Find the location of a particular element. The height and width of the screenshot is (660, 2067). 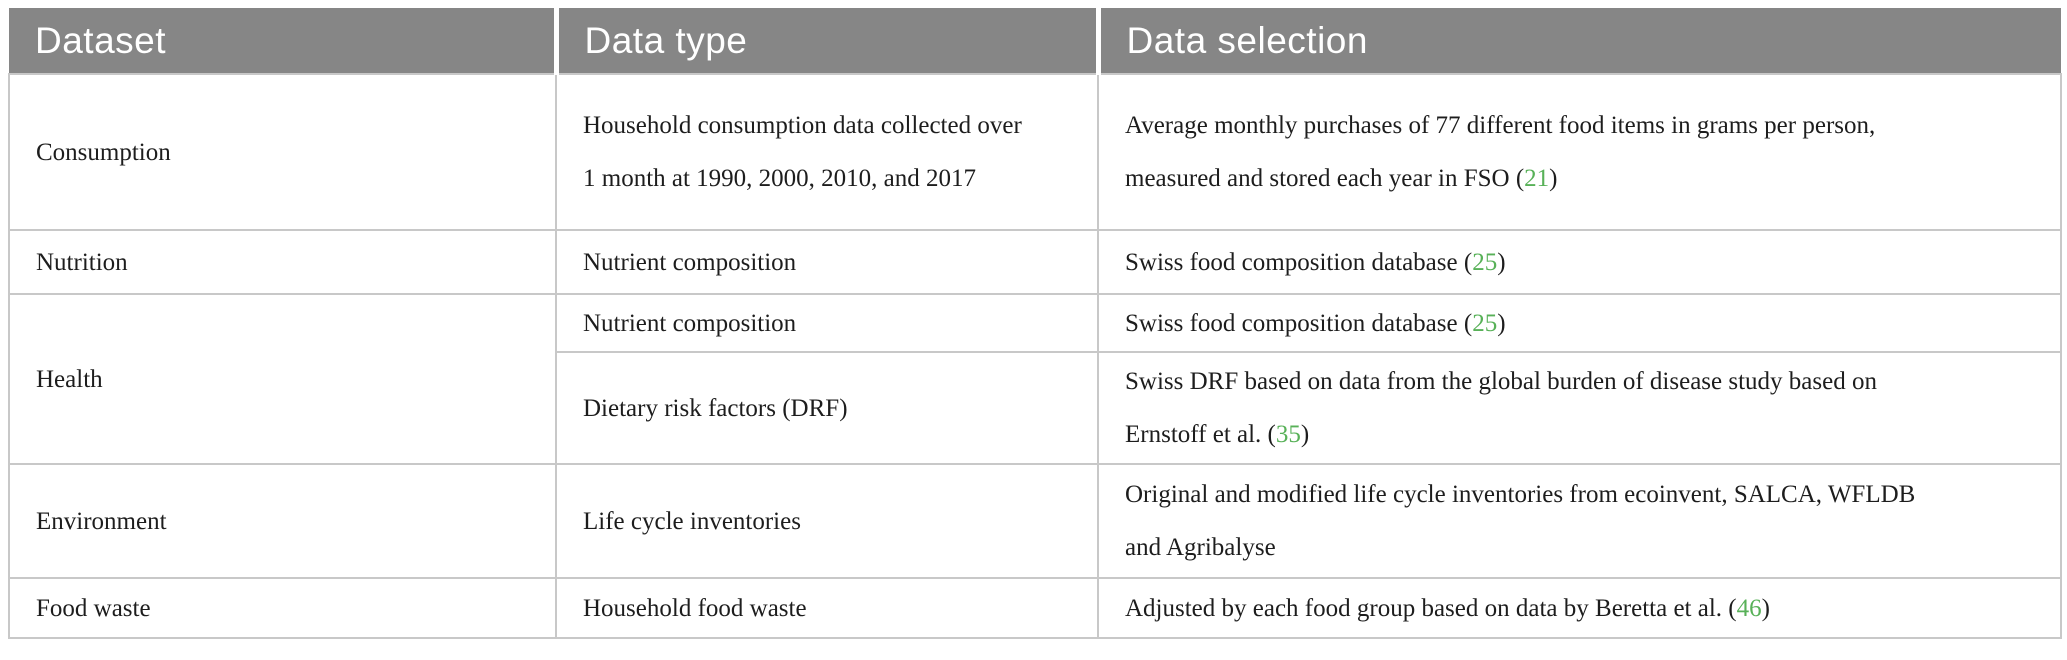

citation-link: 46 is located at coordinates (1749, 609).